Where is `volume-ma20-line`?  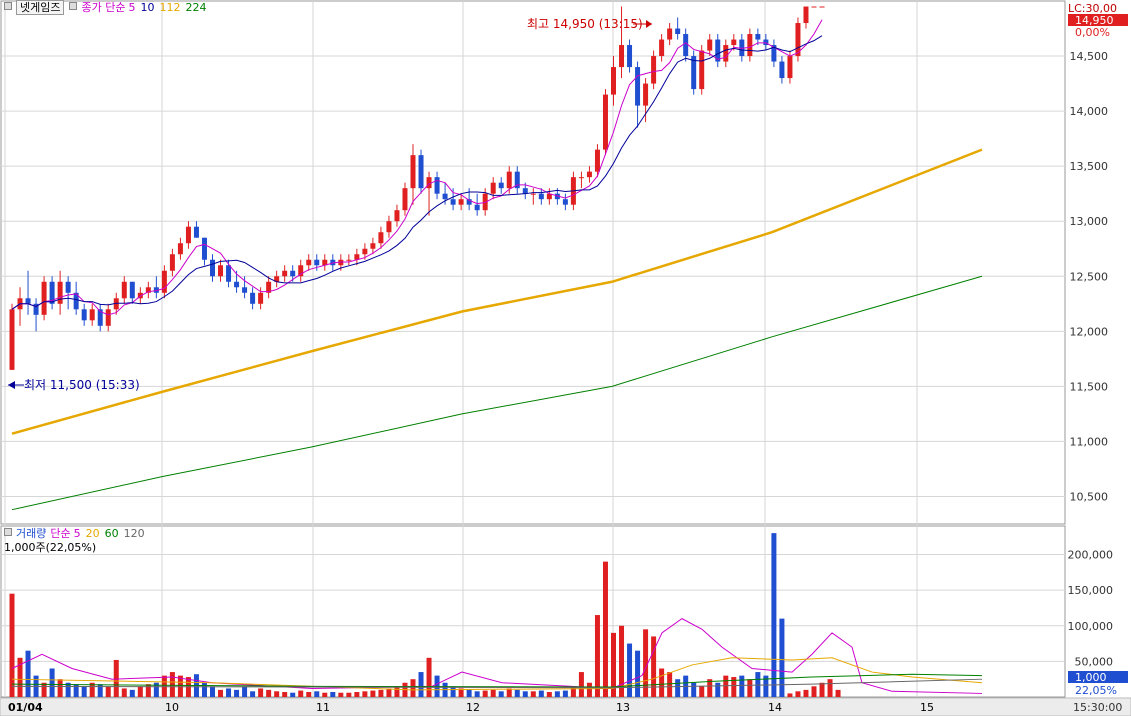 volume-ma20-line is located at coordinates (497, 674).